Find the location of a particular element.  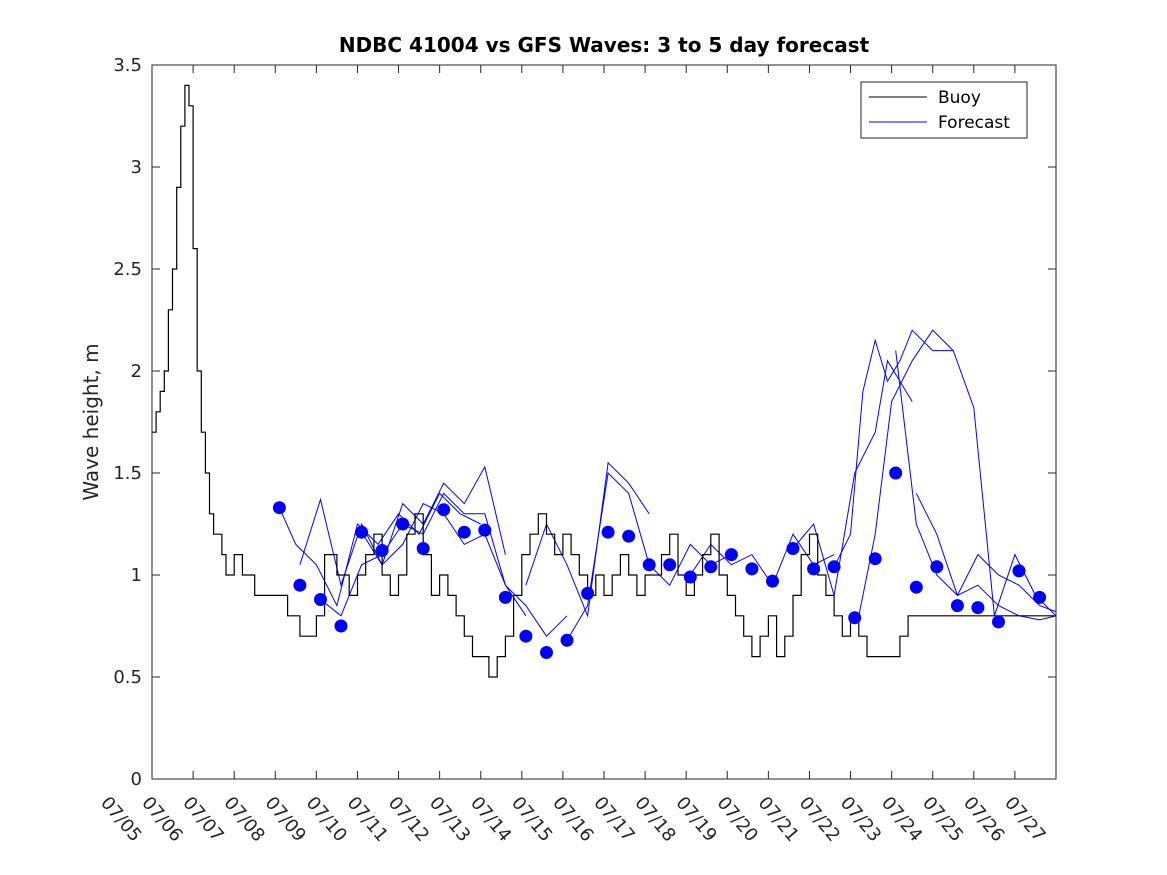

legend: Buoy Forecast is located at coordinates (944, 110).